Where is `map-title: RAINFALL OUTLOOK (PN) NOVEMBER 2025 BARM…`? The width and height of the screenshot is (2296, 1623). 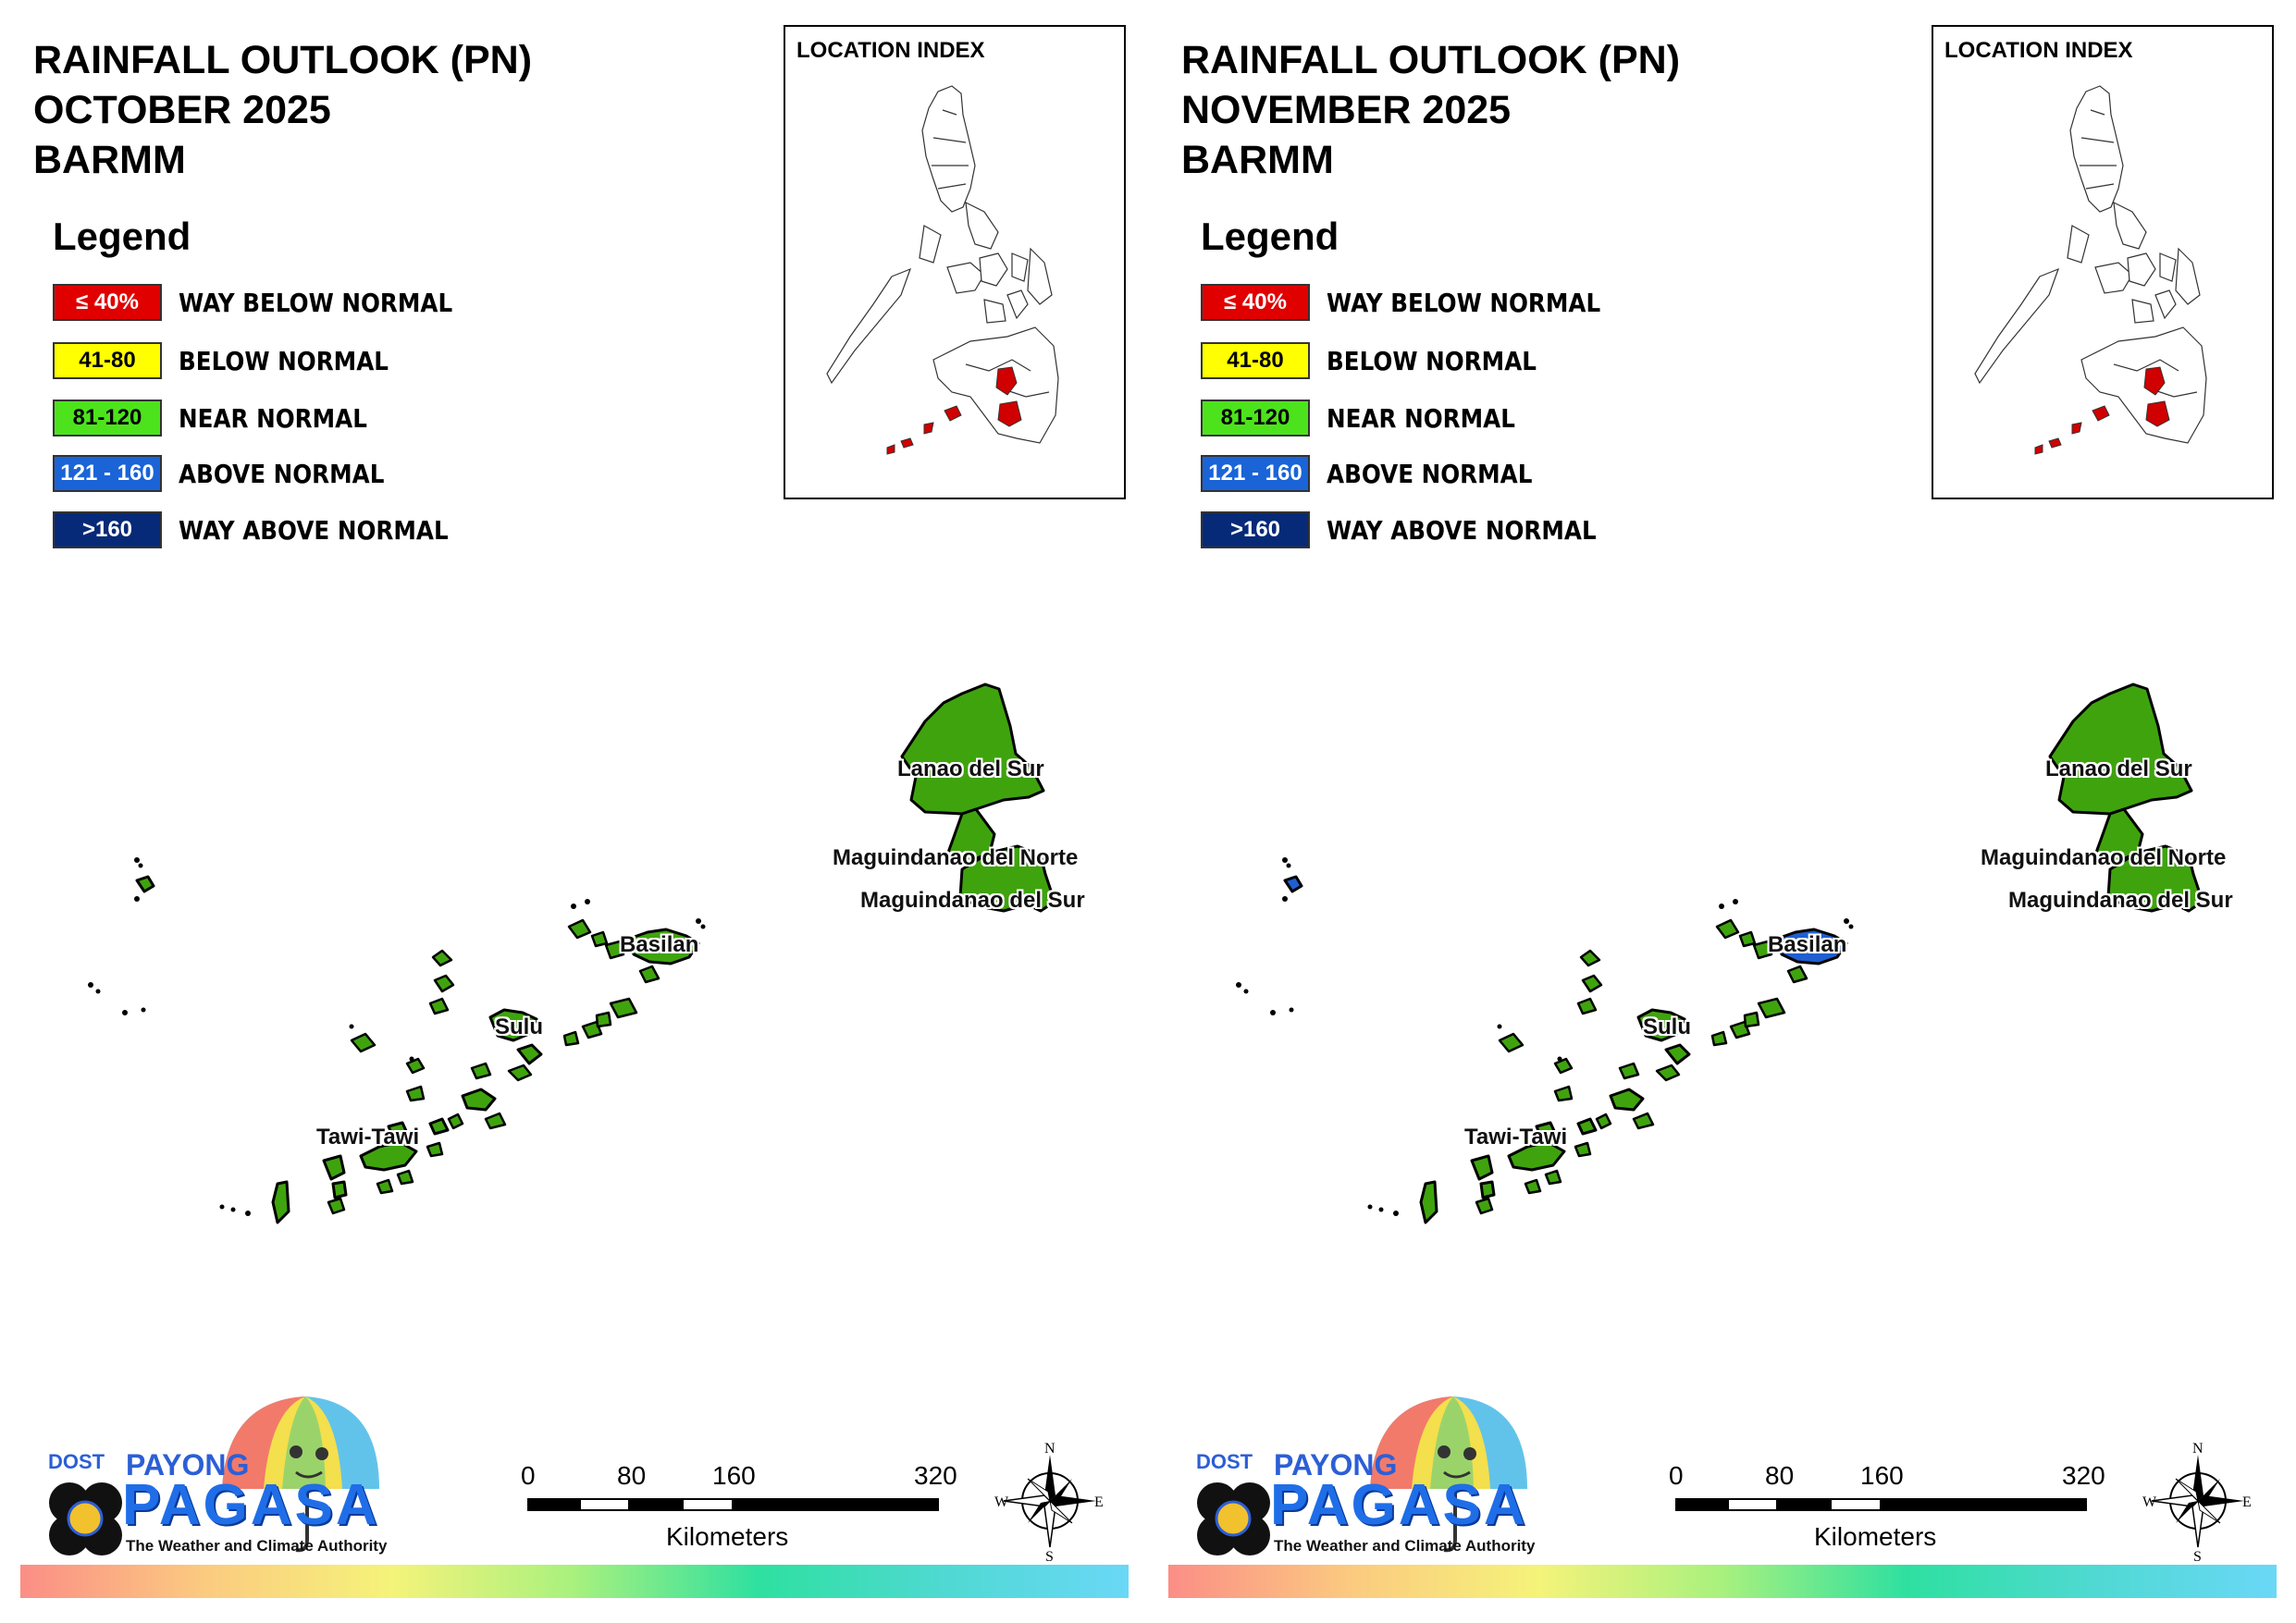
map-title: RAINFALL OUTLOOK (PN) NOVEMBER 2025 BARM… is located at coordinates (1430, 110).